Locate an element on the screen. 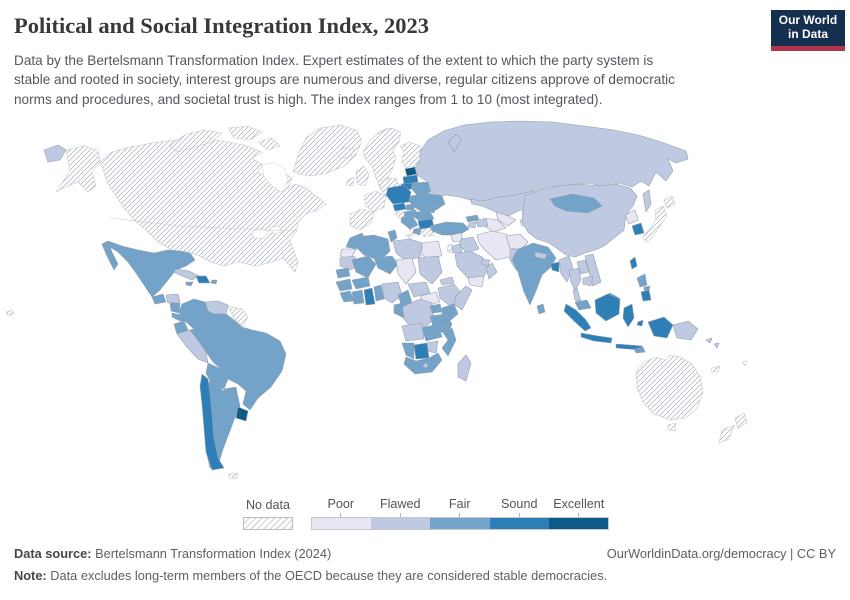 Image resolution: width=850 pixels, height=600 pixels. country-oman is located at coordinates (491, 271).